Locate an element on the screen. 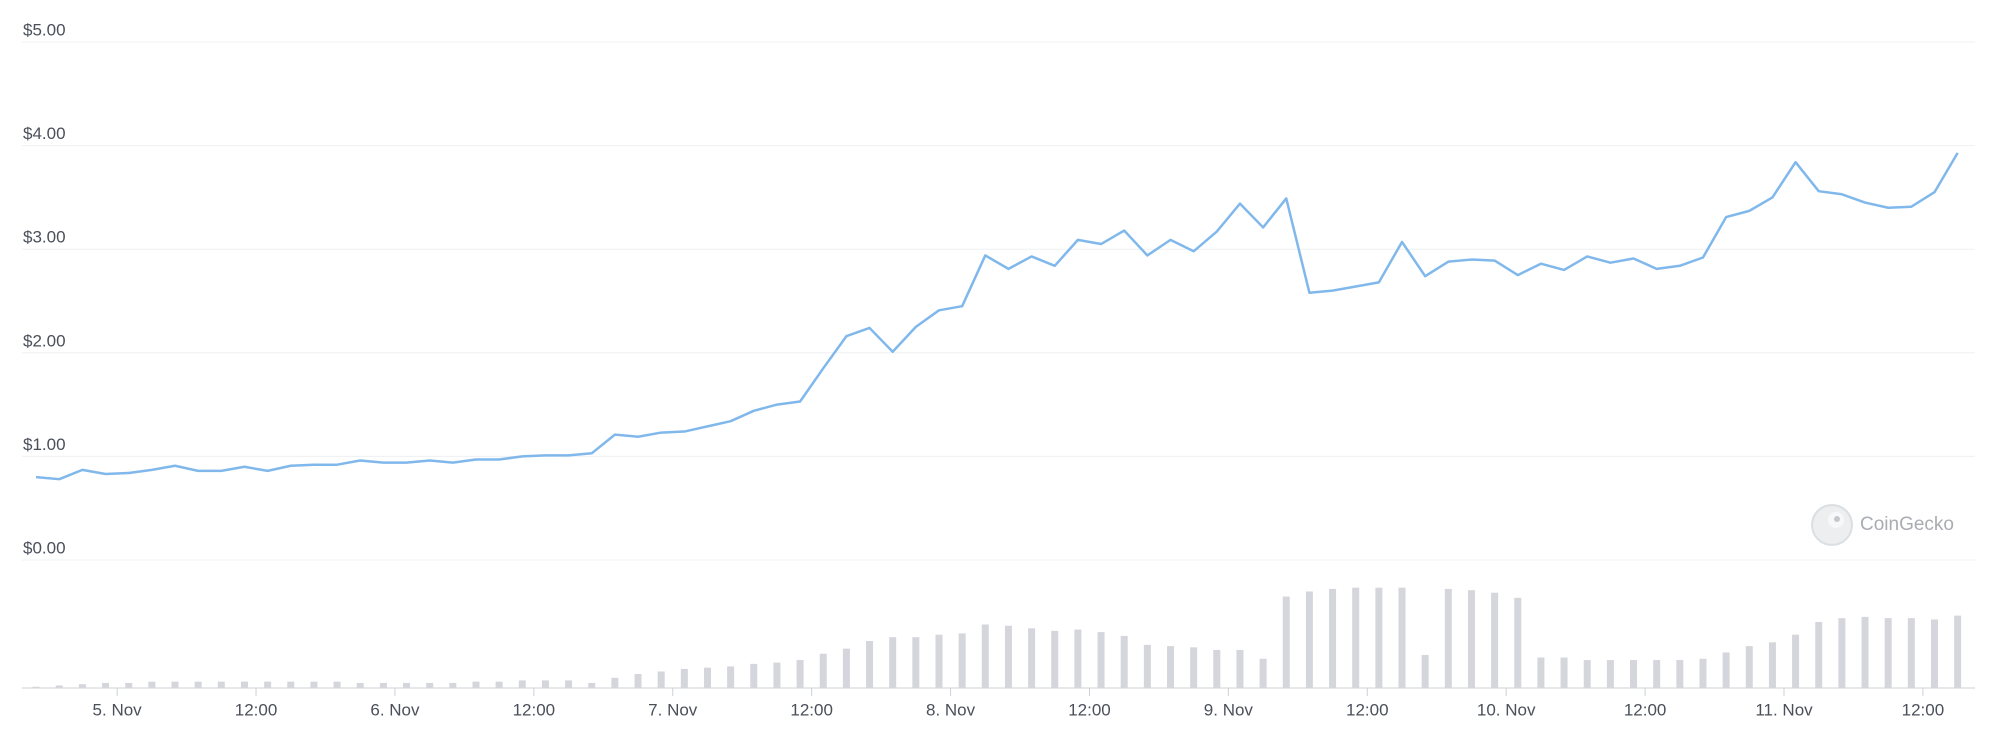 The image size is (1999, 746). x-tick-label: 9. Nov is located at coordinates (1229, 709).